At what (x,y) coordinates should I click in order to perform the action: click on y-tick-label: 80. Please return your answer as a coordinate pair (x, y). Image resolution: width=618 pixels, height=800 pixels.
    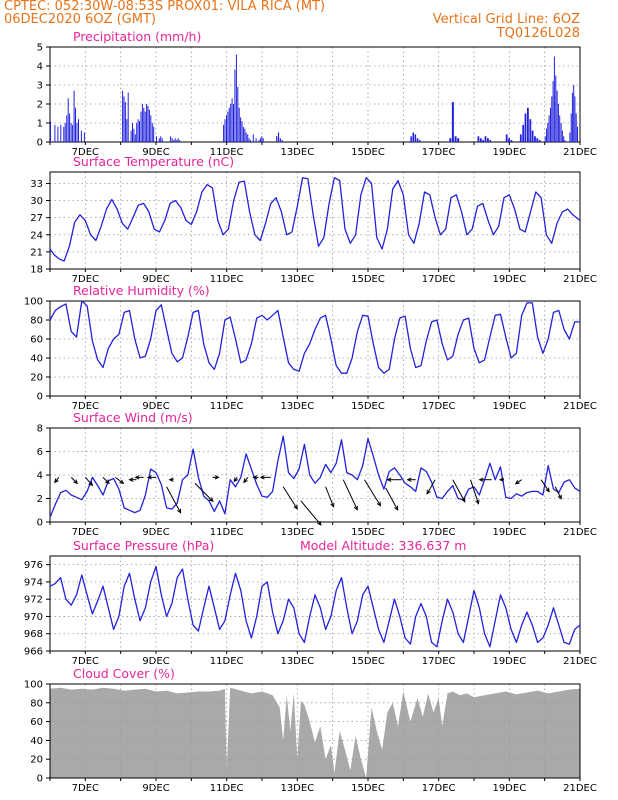
    Looking at the image, I should click on (36, 703).